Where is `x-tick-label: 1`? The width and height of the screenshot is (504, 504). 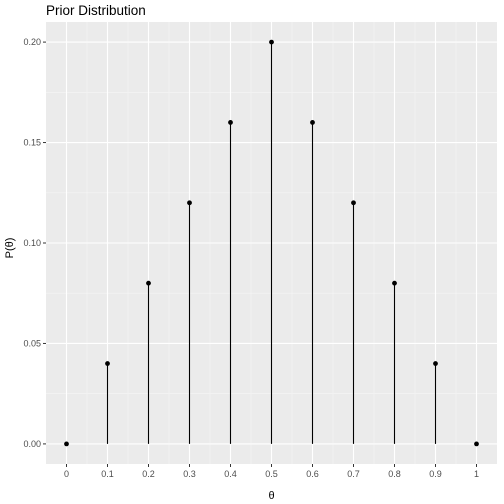 x-tick-label: 1 is located at coordinates (476, 474).